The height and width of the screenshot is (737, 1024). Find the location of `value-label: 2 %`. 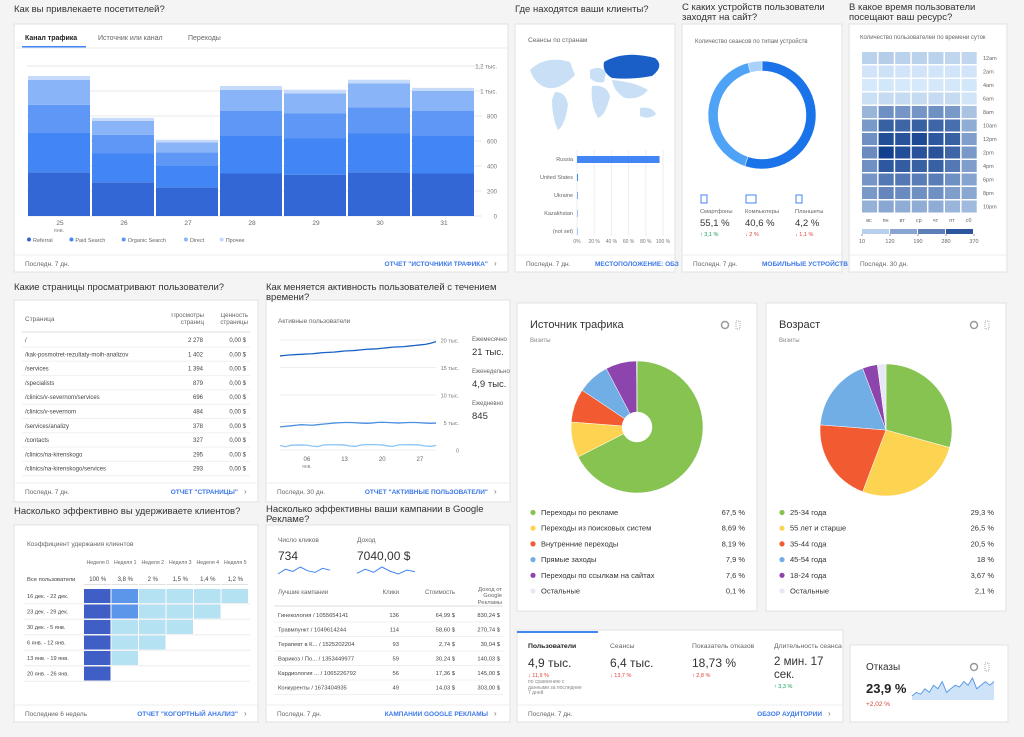

value-label: 2 % is located at coordinates (153, 580).